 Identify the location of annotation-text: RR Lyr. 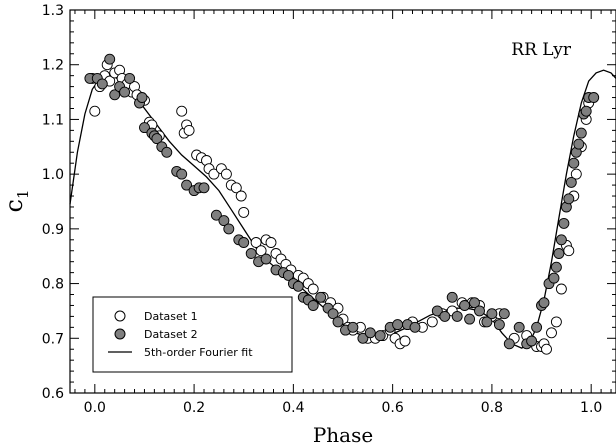
(541, 50).